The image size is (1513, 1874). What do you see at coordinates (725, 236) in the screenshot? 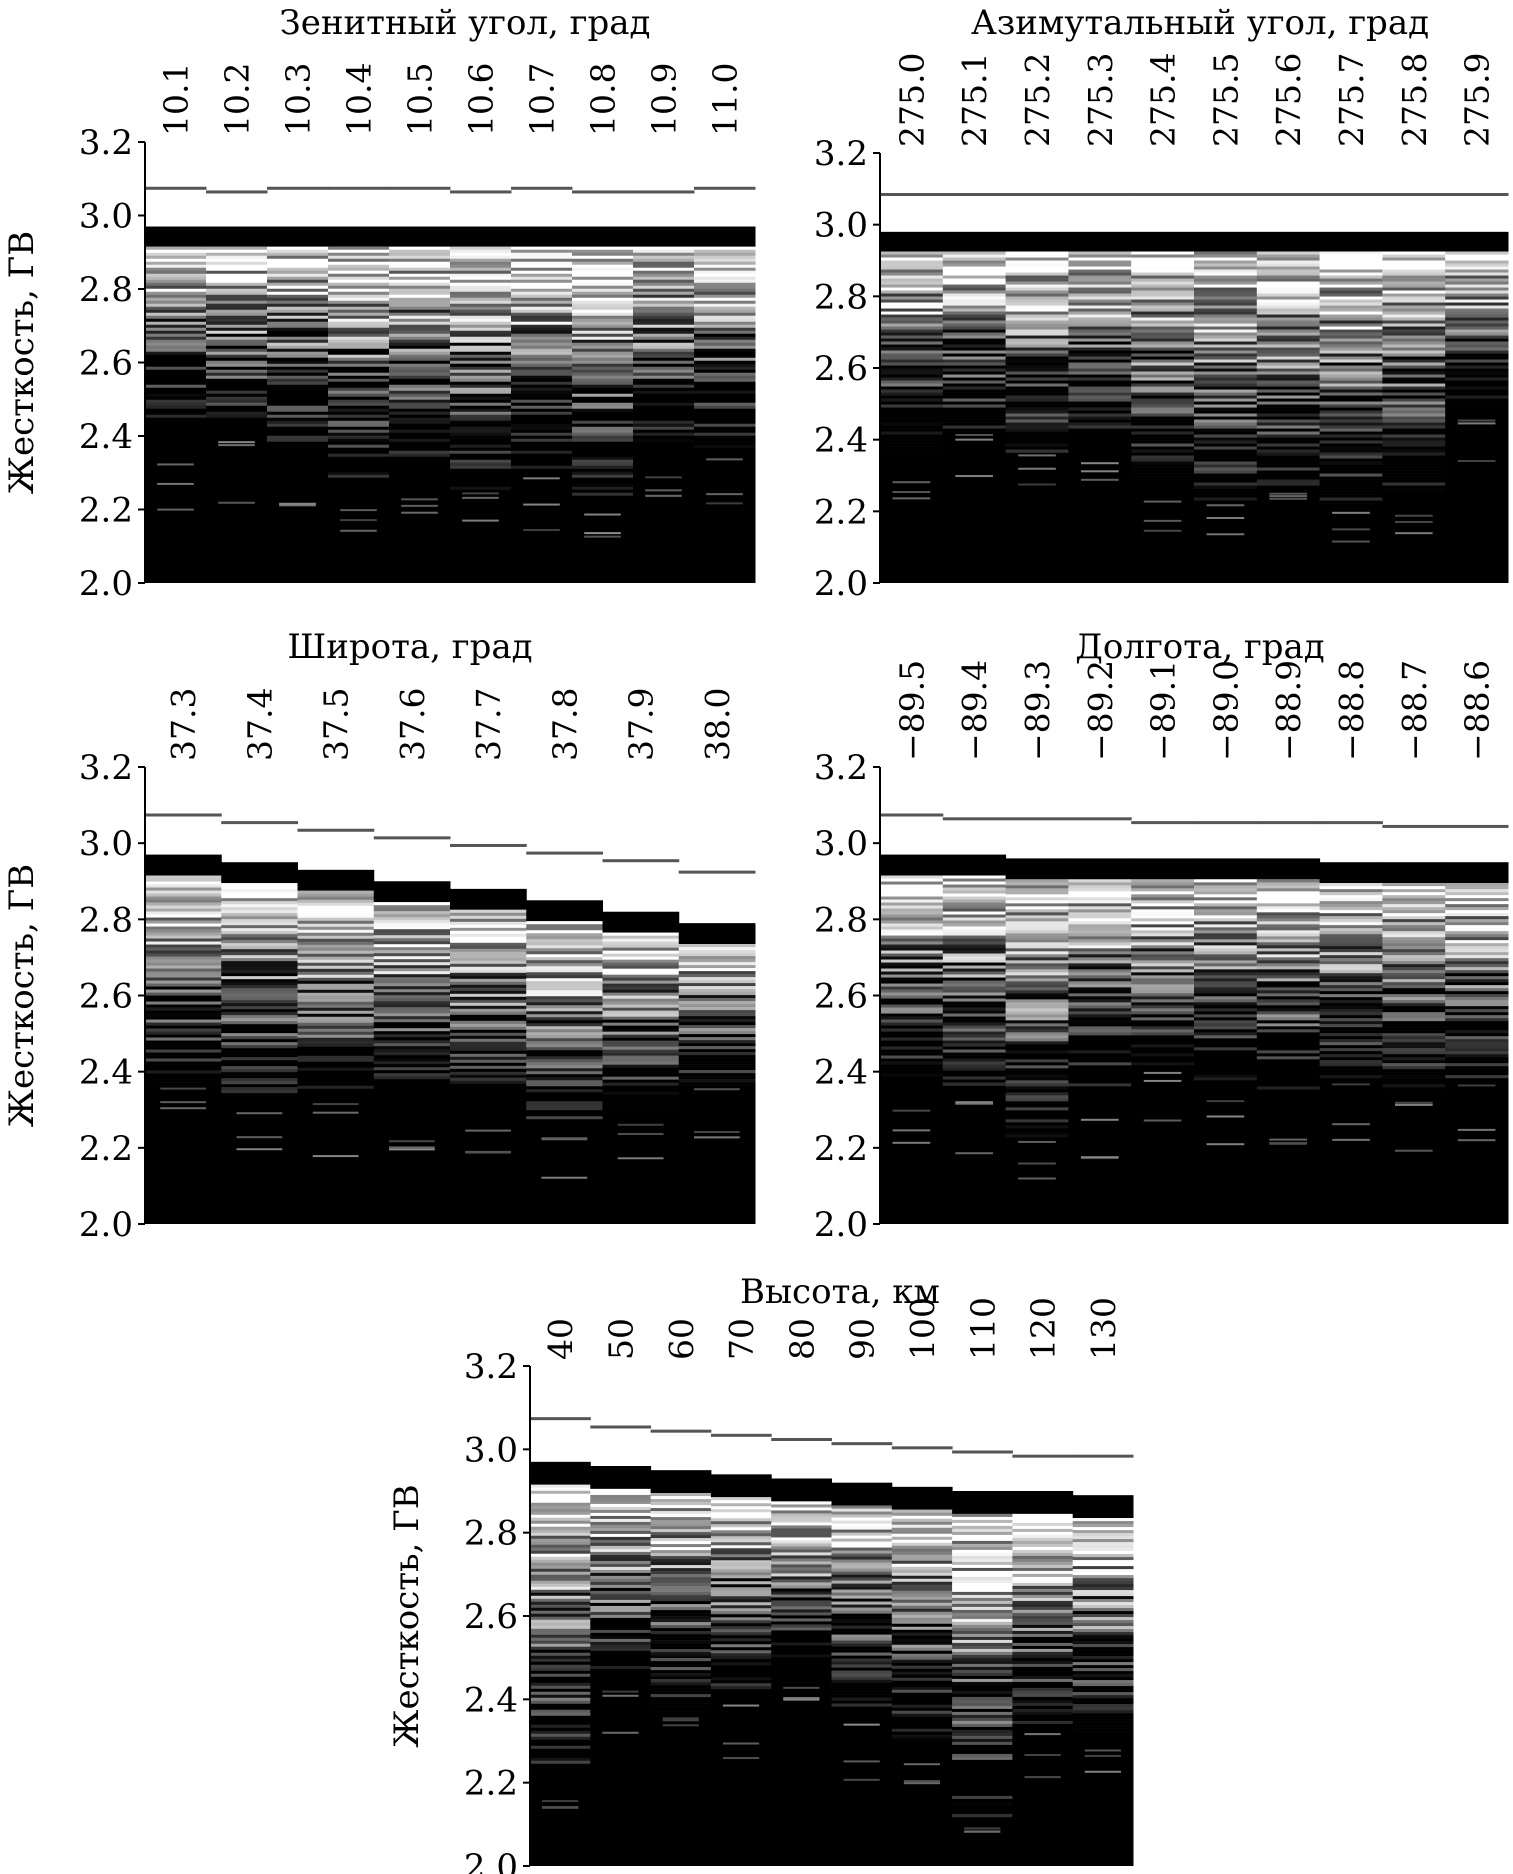
I see `effective-cutoff-band` at bounding box center [725, 236].